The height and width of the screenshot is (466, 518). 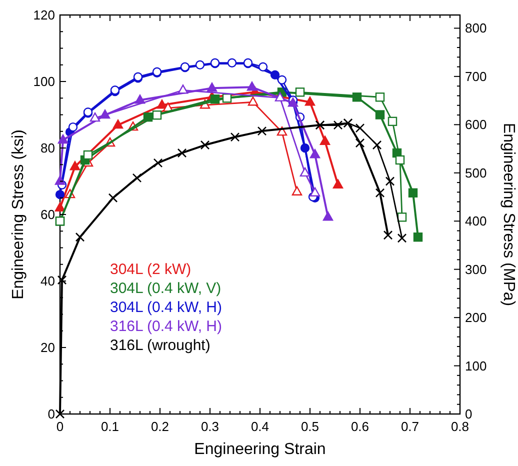 What do you see at coordinates (47, 281) in the screenshot?
I see `y-tick-label: 40` at bounding box center [47, 281].